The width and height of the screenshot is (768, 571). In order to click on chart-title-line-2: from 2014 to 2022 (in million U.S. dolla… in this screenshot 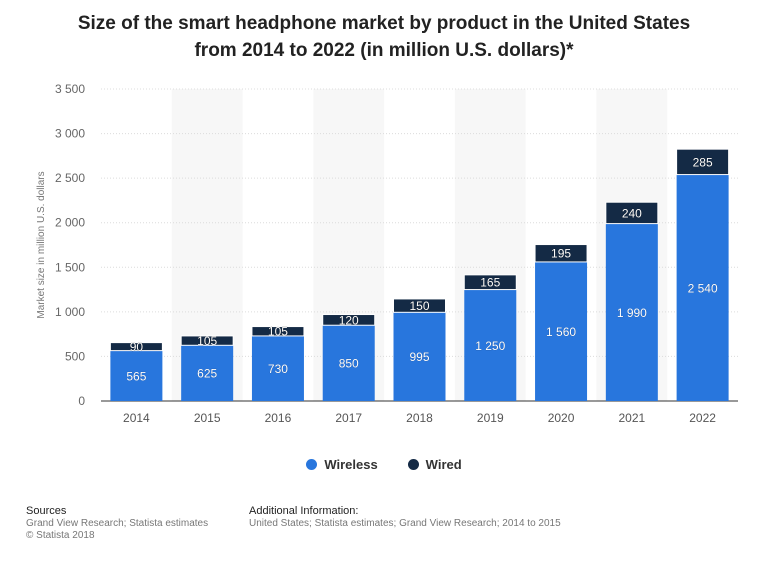, I will do `click(384, 50)`.